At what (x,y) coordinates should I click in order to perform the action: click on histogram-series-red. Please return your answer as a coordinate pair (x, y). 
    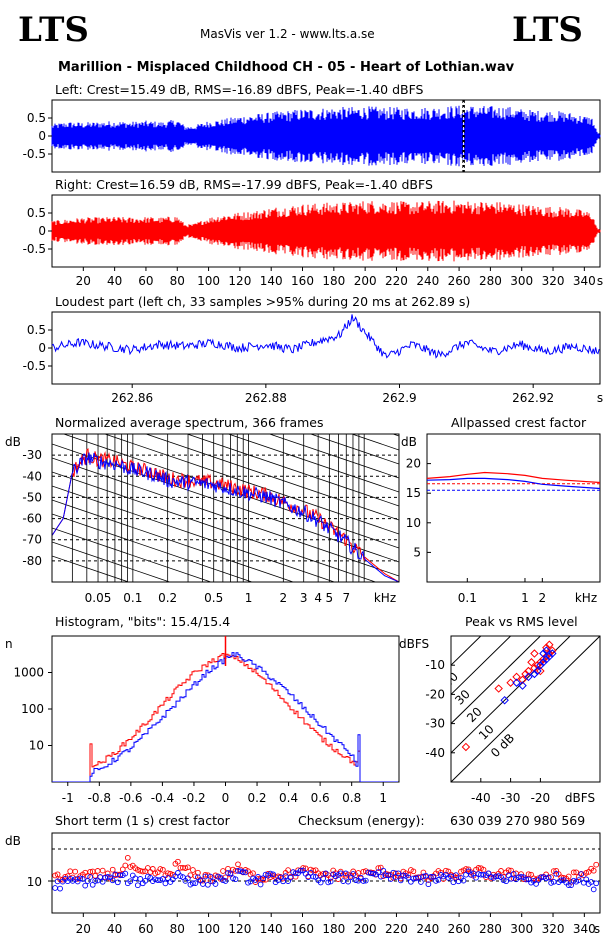
    Looking at the image, I should click on (225, 717).